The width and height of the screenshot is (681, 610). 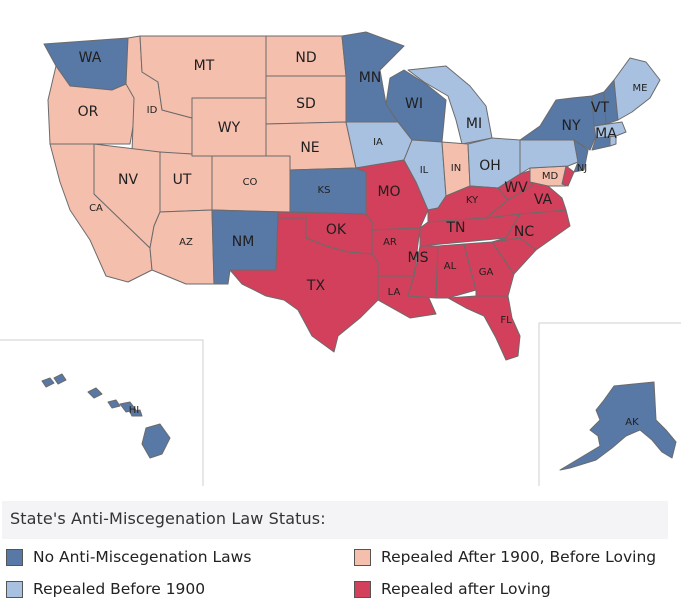 What do you see at coordinates (550, 176) in the screenshot?
I see `state-label-MD: MD` at bounding box center [550, 176].